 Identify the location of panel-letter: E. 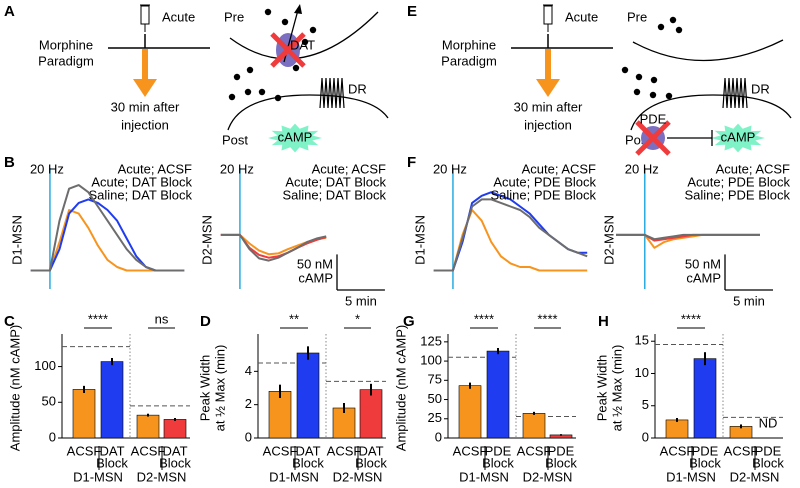
(412, 11).